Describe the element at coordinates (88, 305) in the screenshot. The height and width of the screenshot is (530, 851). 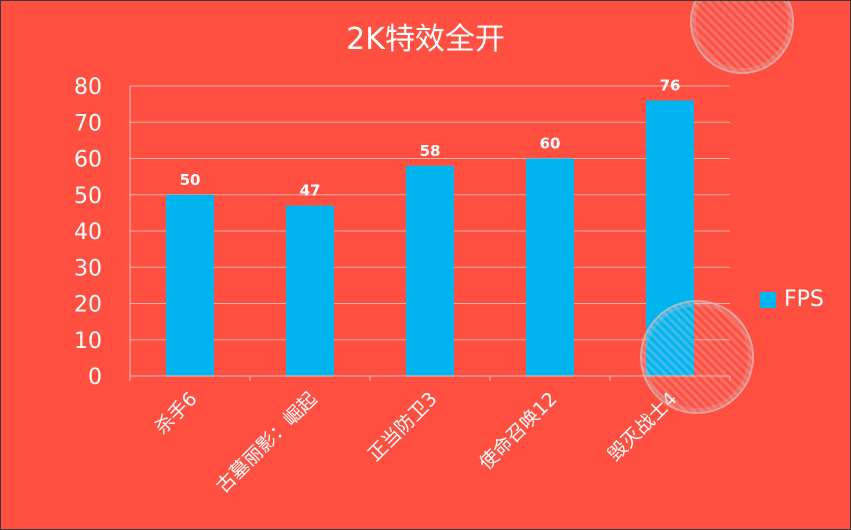
I see `y-tick-label: 20` at that location.